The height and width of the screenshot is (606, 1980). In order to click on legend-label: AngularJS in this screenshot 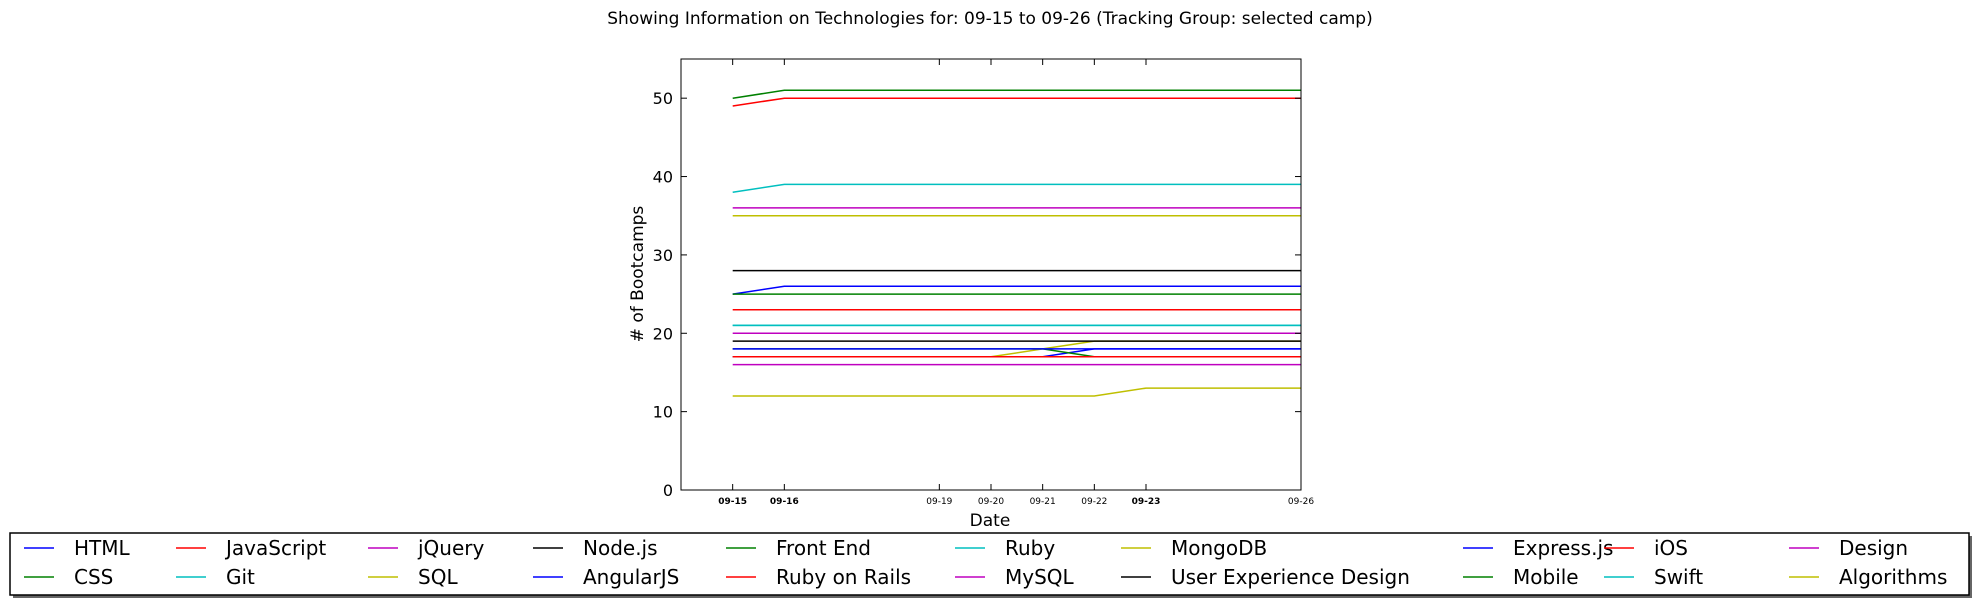, I will do `click(631, 577)`.